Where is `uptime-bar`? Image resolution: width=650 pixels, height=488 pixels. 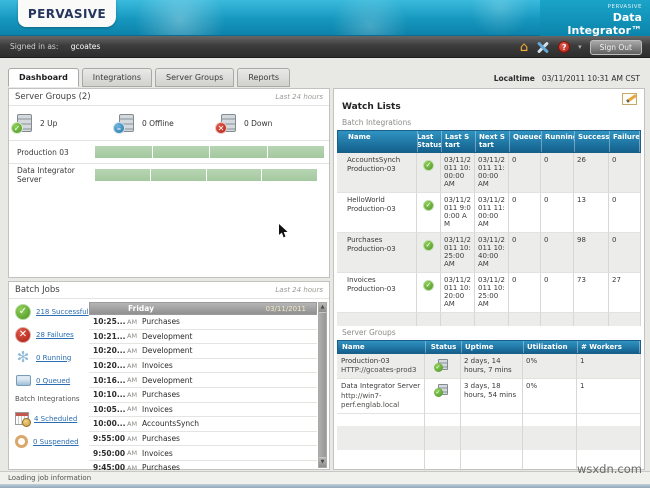
uptime-bar is located at coordinates (206, 175).